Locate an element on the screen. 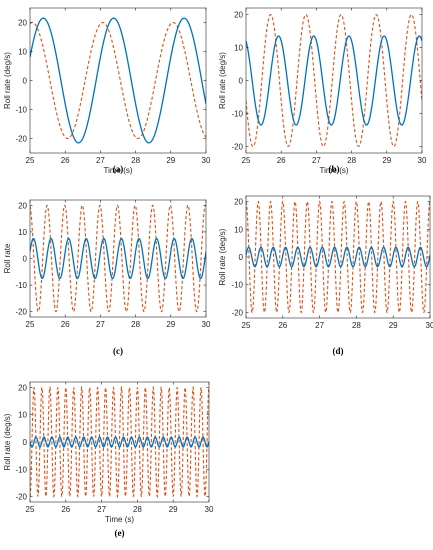  panel-caption: (b) is located at coordinates (334, 169).